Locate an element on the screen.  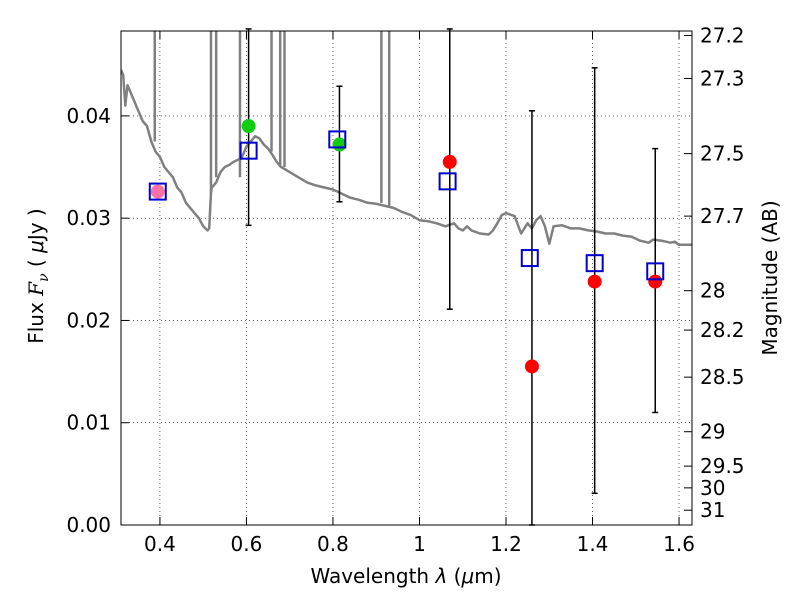
x-axis-label: Wavelength λ (μm) is located at coordinates (405, 576).